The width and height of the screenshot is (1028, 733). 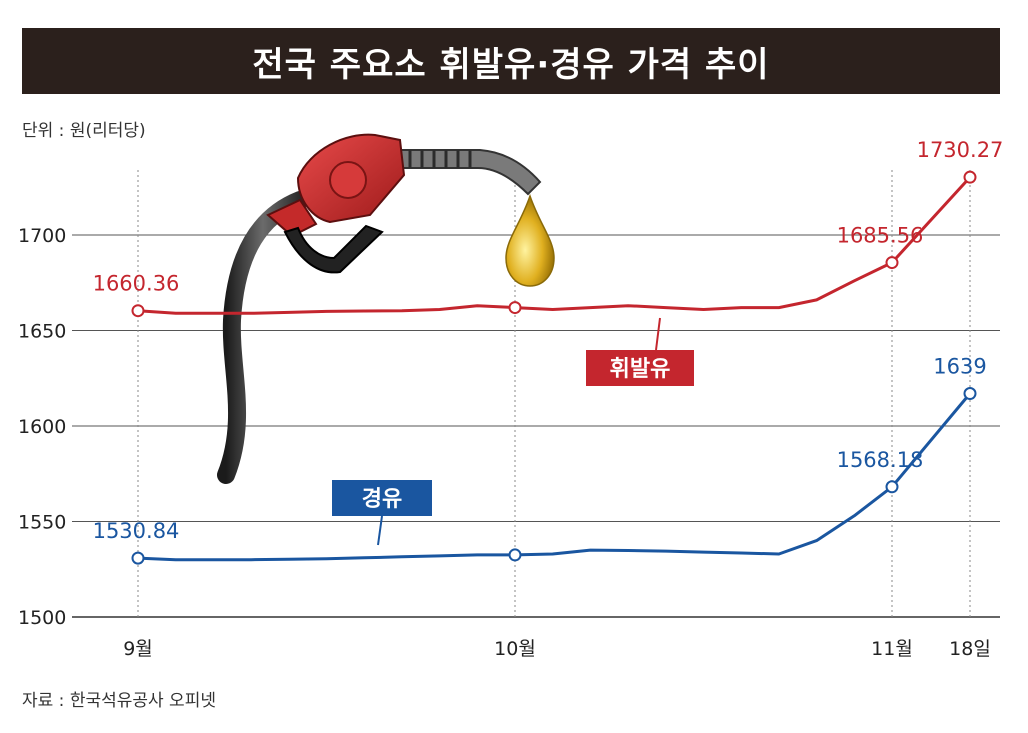 What do you see at coordinates (515, 649) in the screenshot?
I see `x-tick-label: 10월` at bounding box center [515, 649].